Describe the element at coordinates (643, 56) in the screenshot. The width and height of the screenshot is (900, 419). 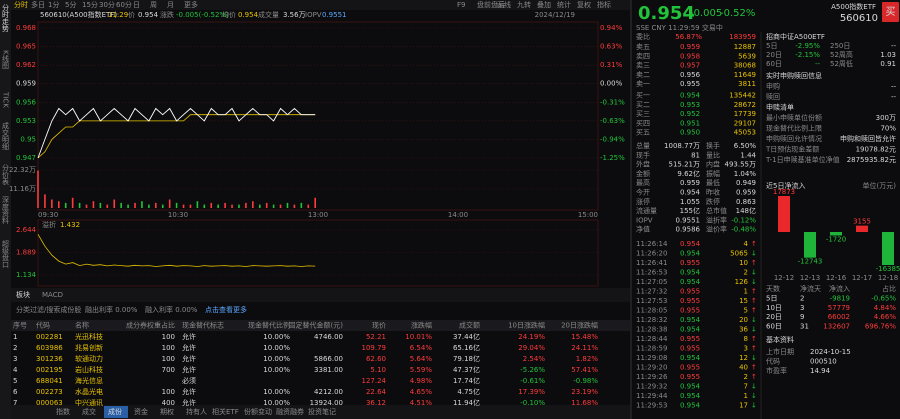
I see `book-level: 卖四` at that location.